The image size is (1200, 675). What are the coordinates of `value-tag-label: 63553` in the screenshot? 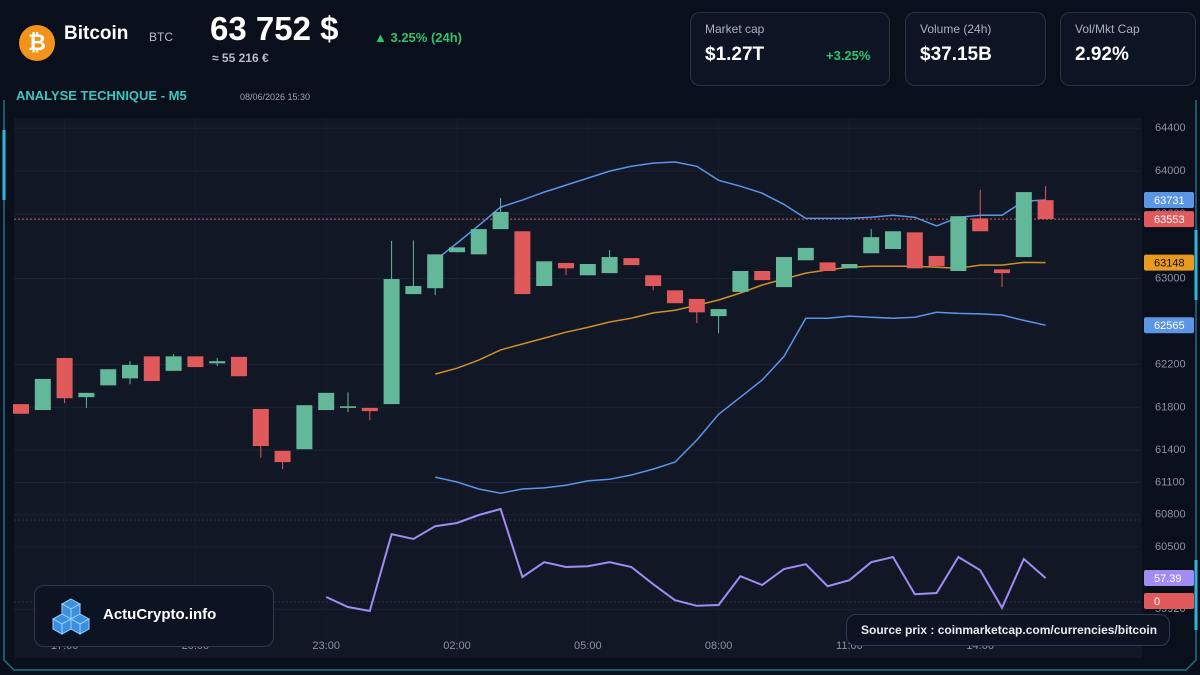 It's located at (1169, 220).